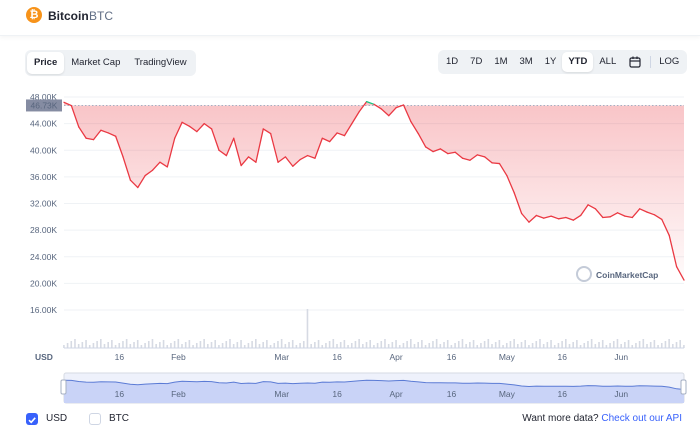 This screenshot has width=700, height=433. What do you see at coordinates (119, 418) in the screenshot?
I see `btc-checkbox-label: BTC` at bounding box center [119, 418].